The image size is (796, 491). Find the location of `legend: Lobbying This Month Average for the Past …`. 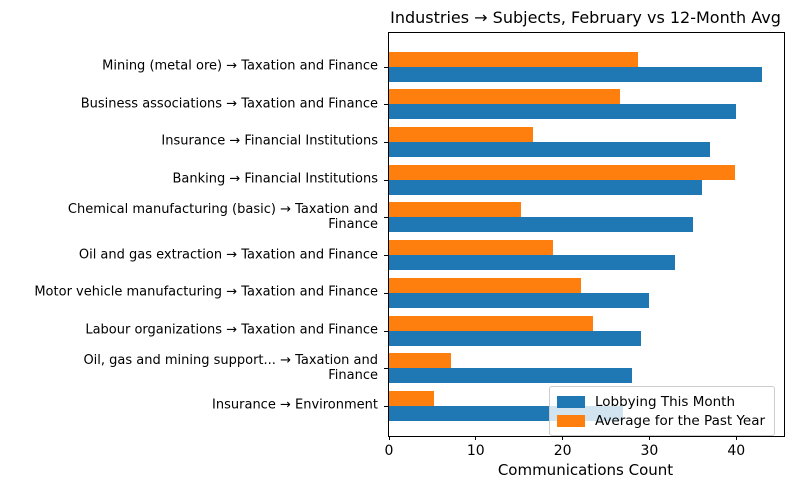

legend: Lobbying This Month Average for the Past … is located at coordinates (662, 411).